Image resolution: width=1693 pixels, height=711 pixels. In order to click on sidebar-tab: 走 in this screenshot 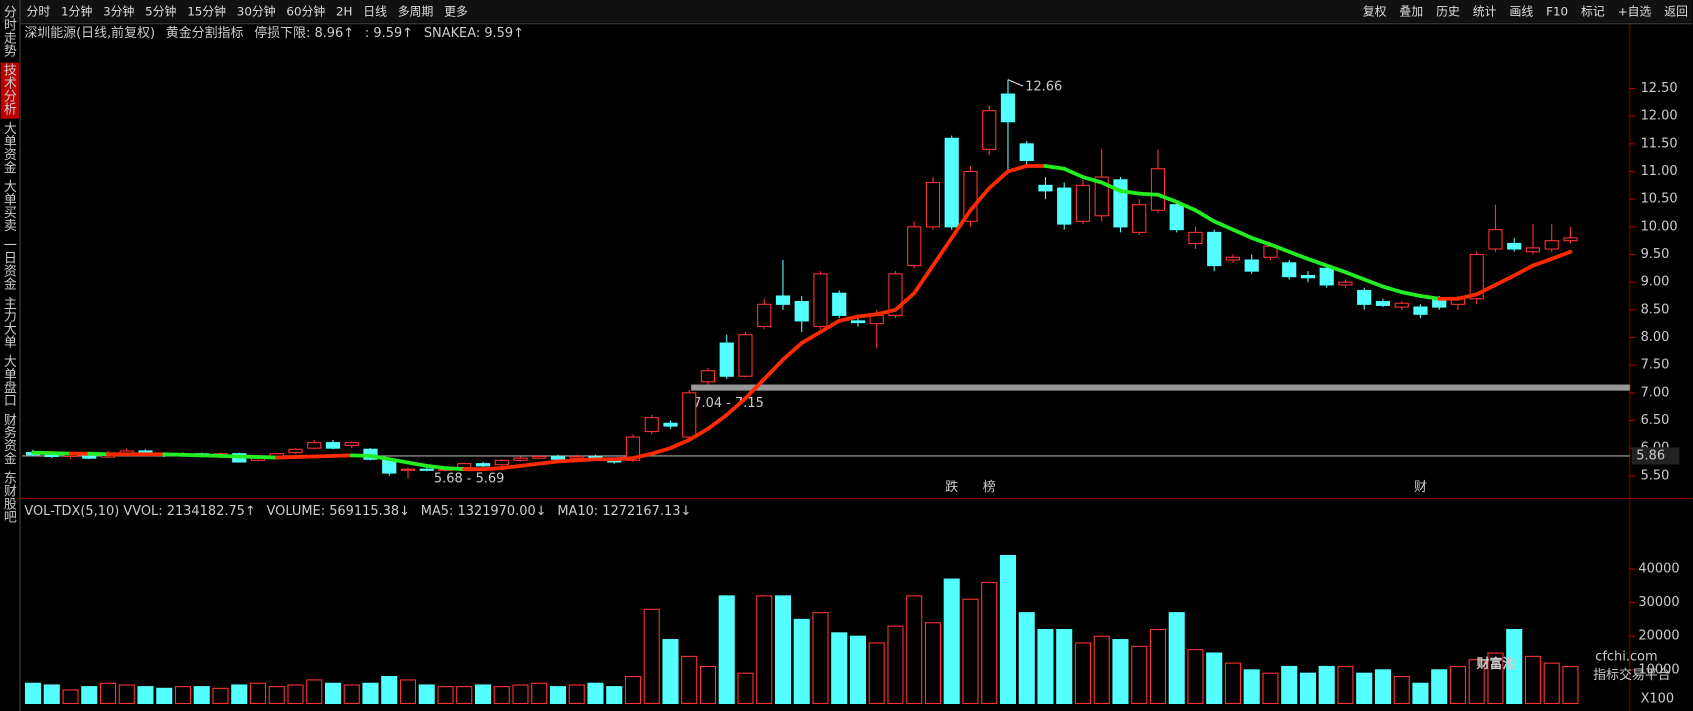, I will do `click(10, 38)`.